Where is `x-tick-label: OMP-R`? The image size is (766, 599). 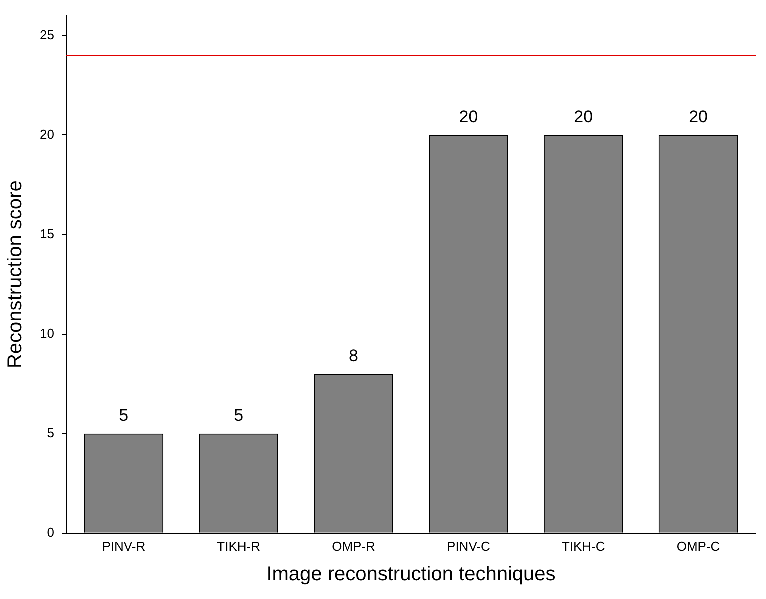 x-tick-label: OMP-R is located at coordinates (354, 546).